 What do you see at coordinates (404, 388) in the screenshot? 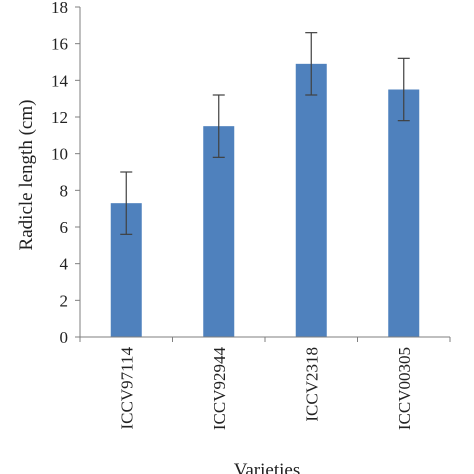
I see `x-tick-label: ICCV00305` at bounding box center [404, 388].